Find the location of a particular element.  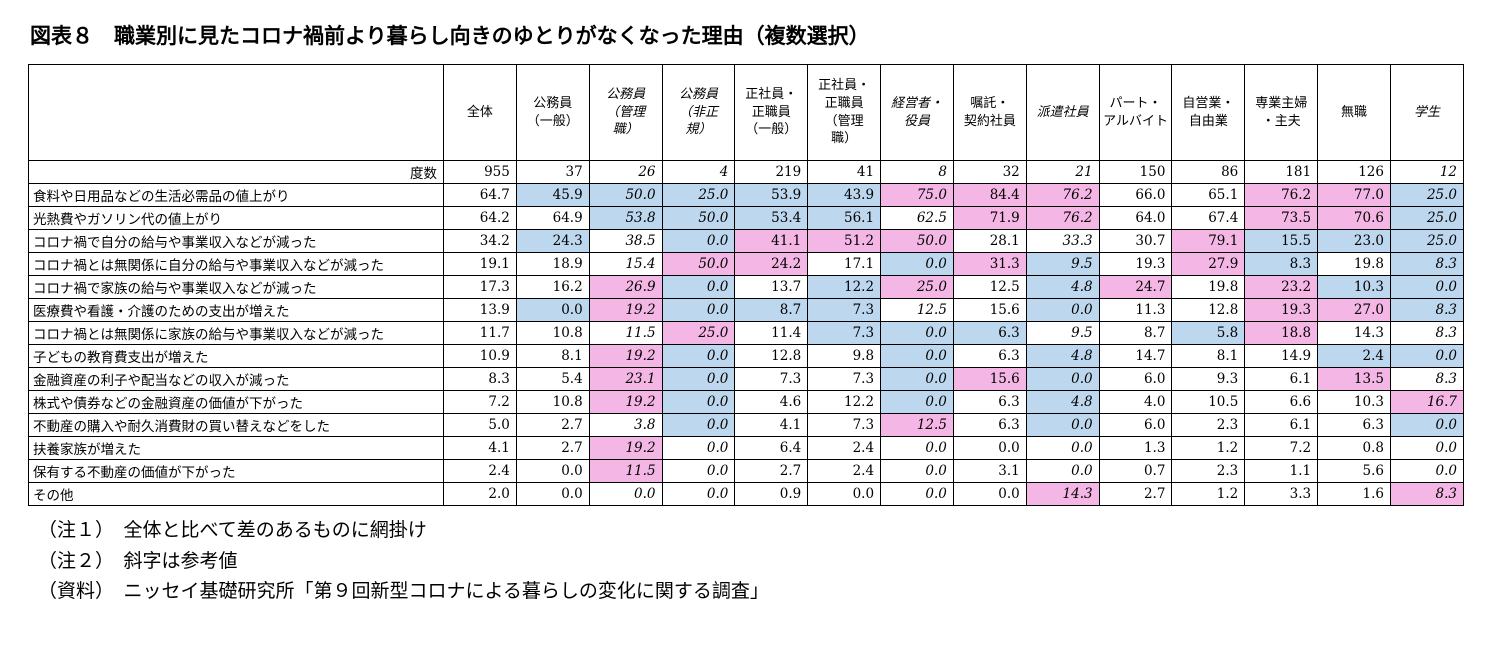

value-cell: 11.4 is located at coordinates (771, 333).